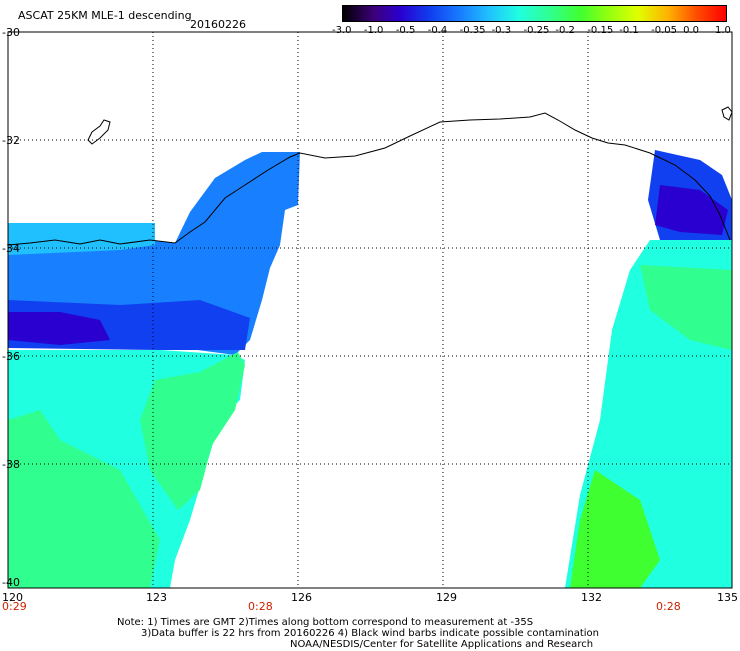  I want to click on xlabel-123: 123, so click(156, 597).